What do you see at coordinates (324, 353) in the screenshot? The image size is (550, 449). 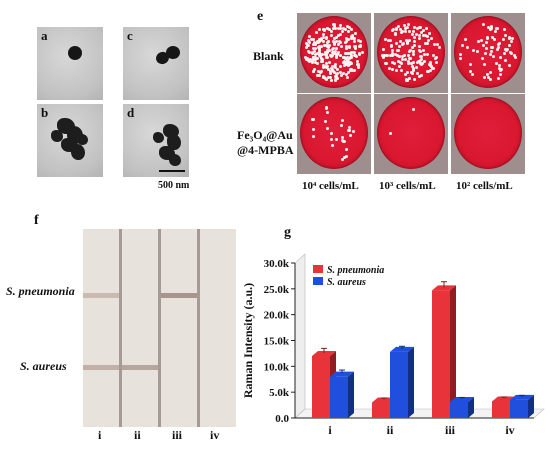 I see `bar-top` at bounding box center [324, 353].